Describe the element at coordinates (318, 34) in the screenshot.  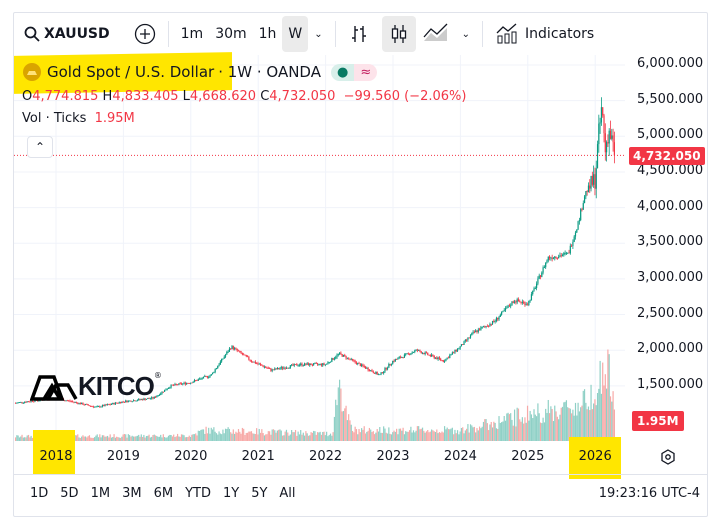
I see `interval-dropdown: ⌄` at that location.